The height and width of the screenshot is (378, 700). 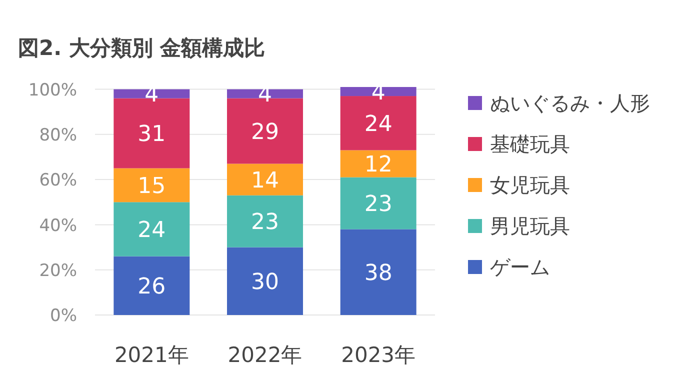 I want to click on y-tick-label: 20%, so click(x=58, y=270).